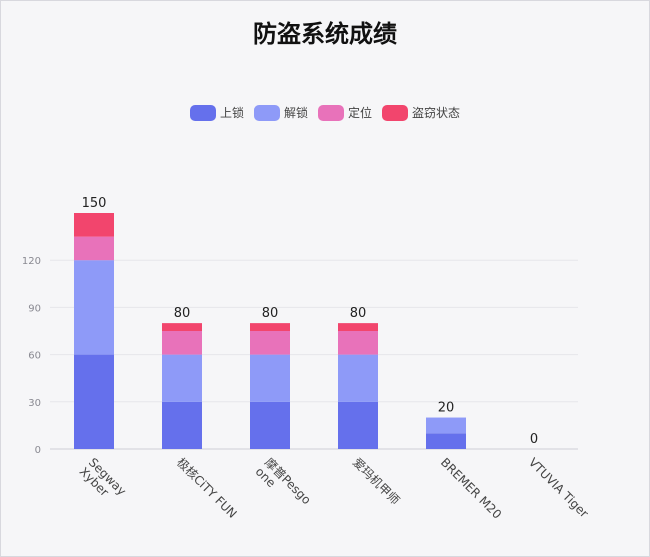  Describe the element at coordinates (345, 112) in the screenshot. I see `legend-item-locate: 定位` at that location.